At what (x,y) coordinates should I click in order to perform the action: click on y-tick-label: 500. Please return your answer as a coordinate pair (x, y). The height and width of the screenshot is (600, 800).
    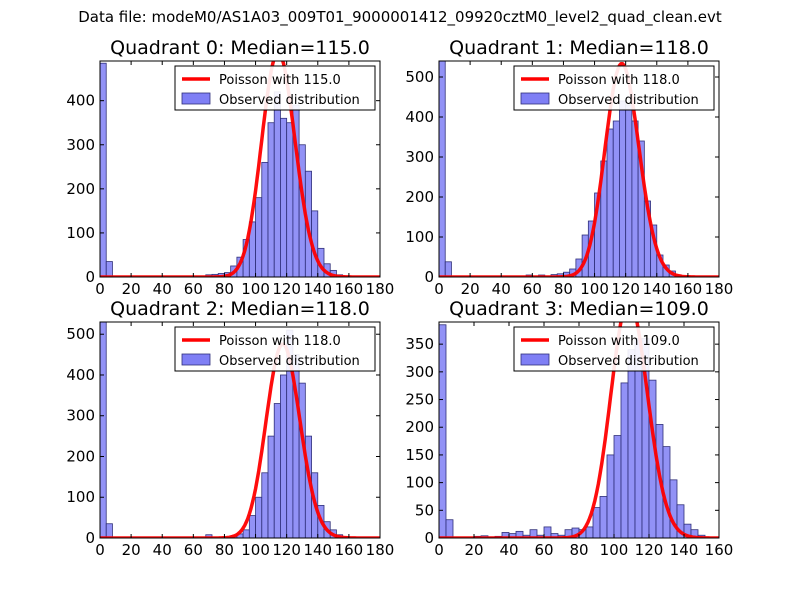
    Looking at the image, I should click on (80, 334).